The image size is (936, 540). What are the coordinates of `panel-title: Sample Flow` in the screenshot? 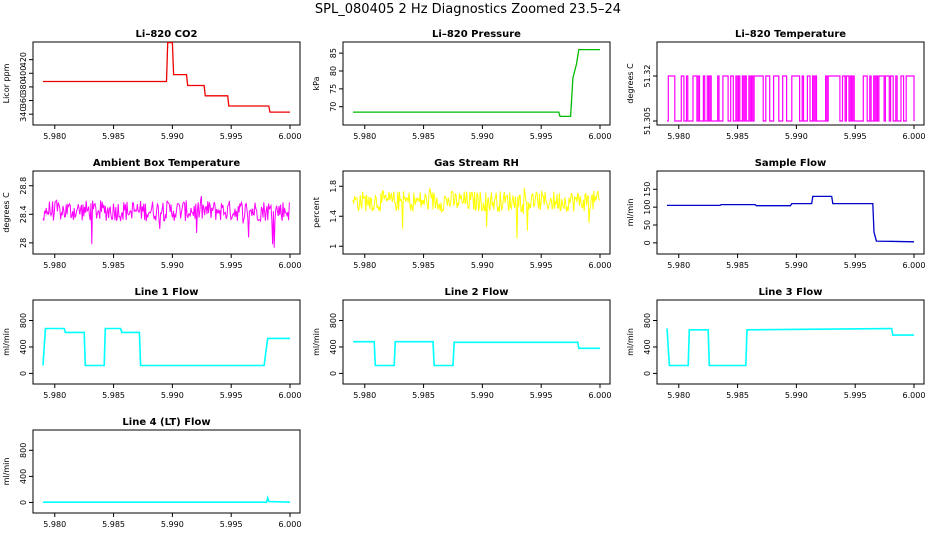 It's located at (791, 163).